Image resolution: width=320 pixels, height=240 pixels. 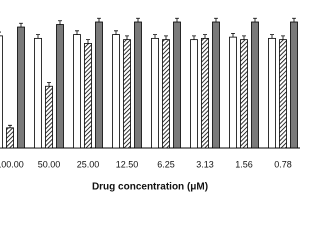 What do you see at coordinates (12, 164) in the screenshot?
I see `x-tick-label: 100.00` at bounding box center [12, 164].